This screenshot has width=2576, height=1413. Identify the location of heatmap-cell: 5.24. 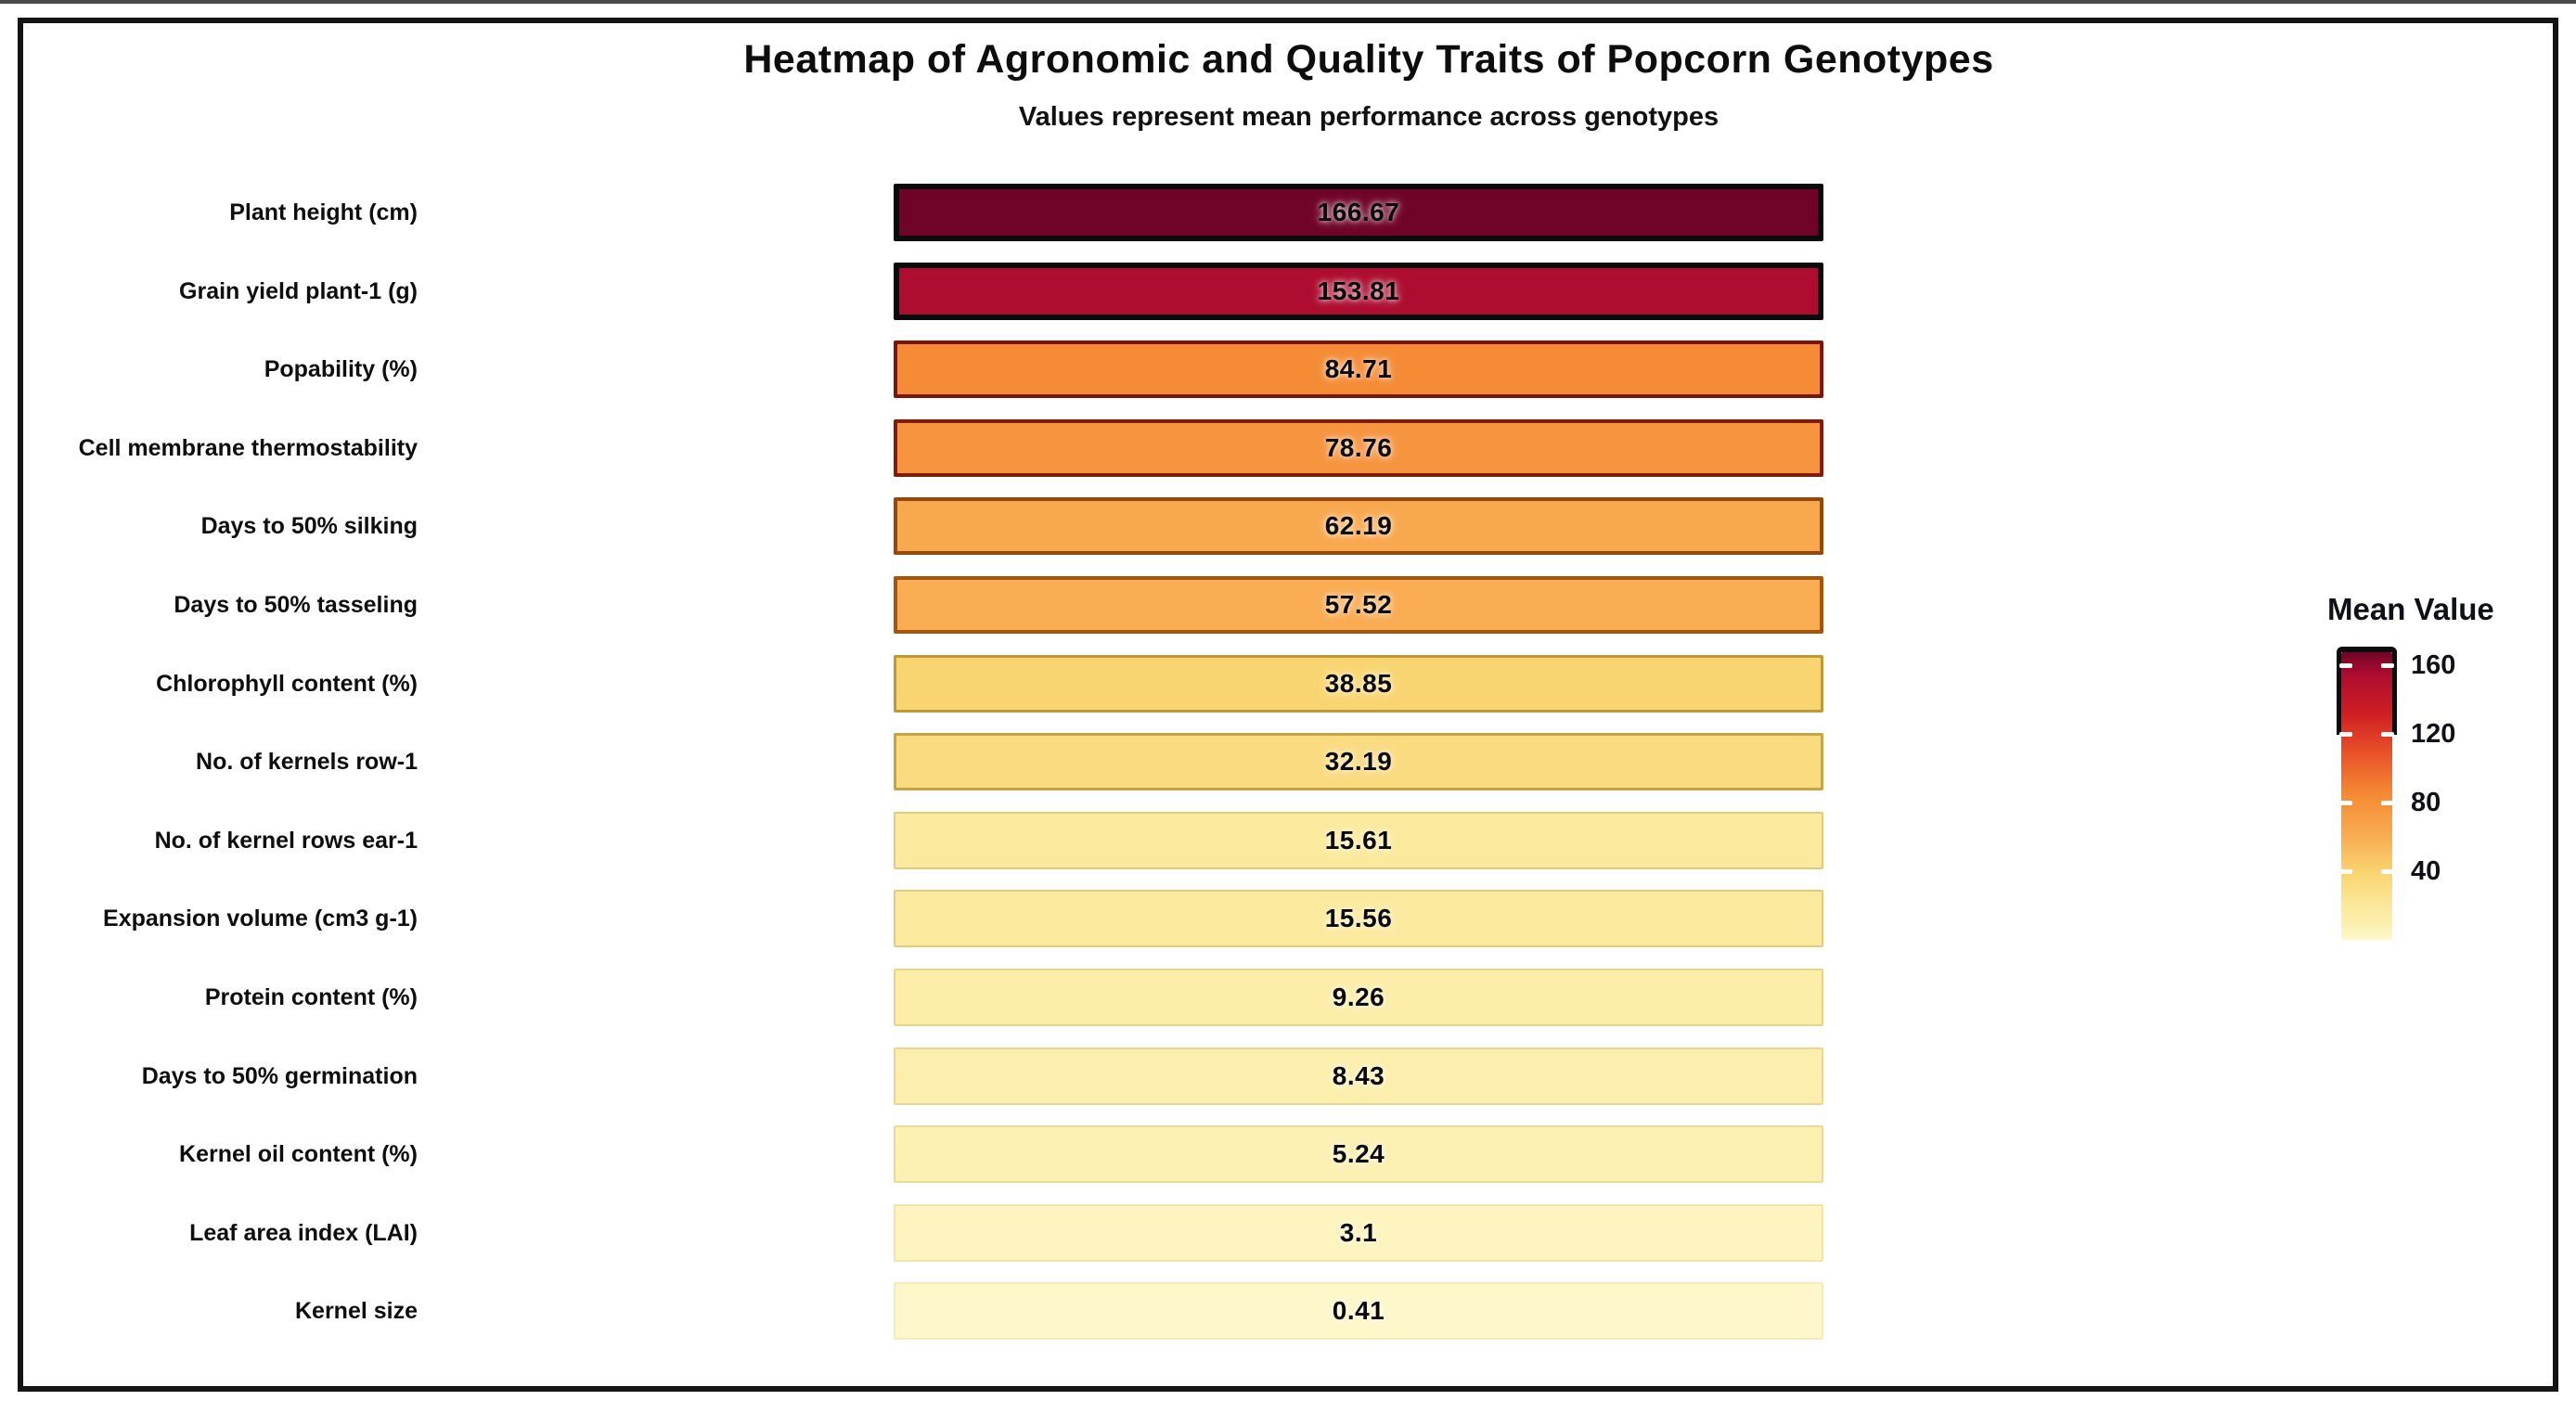
(1358, 1154).